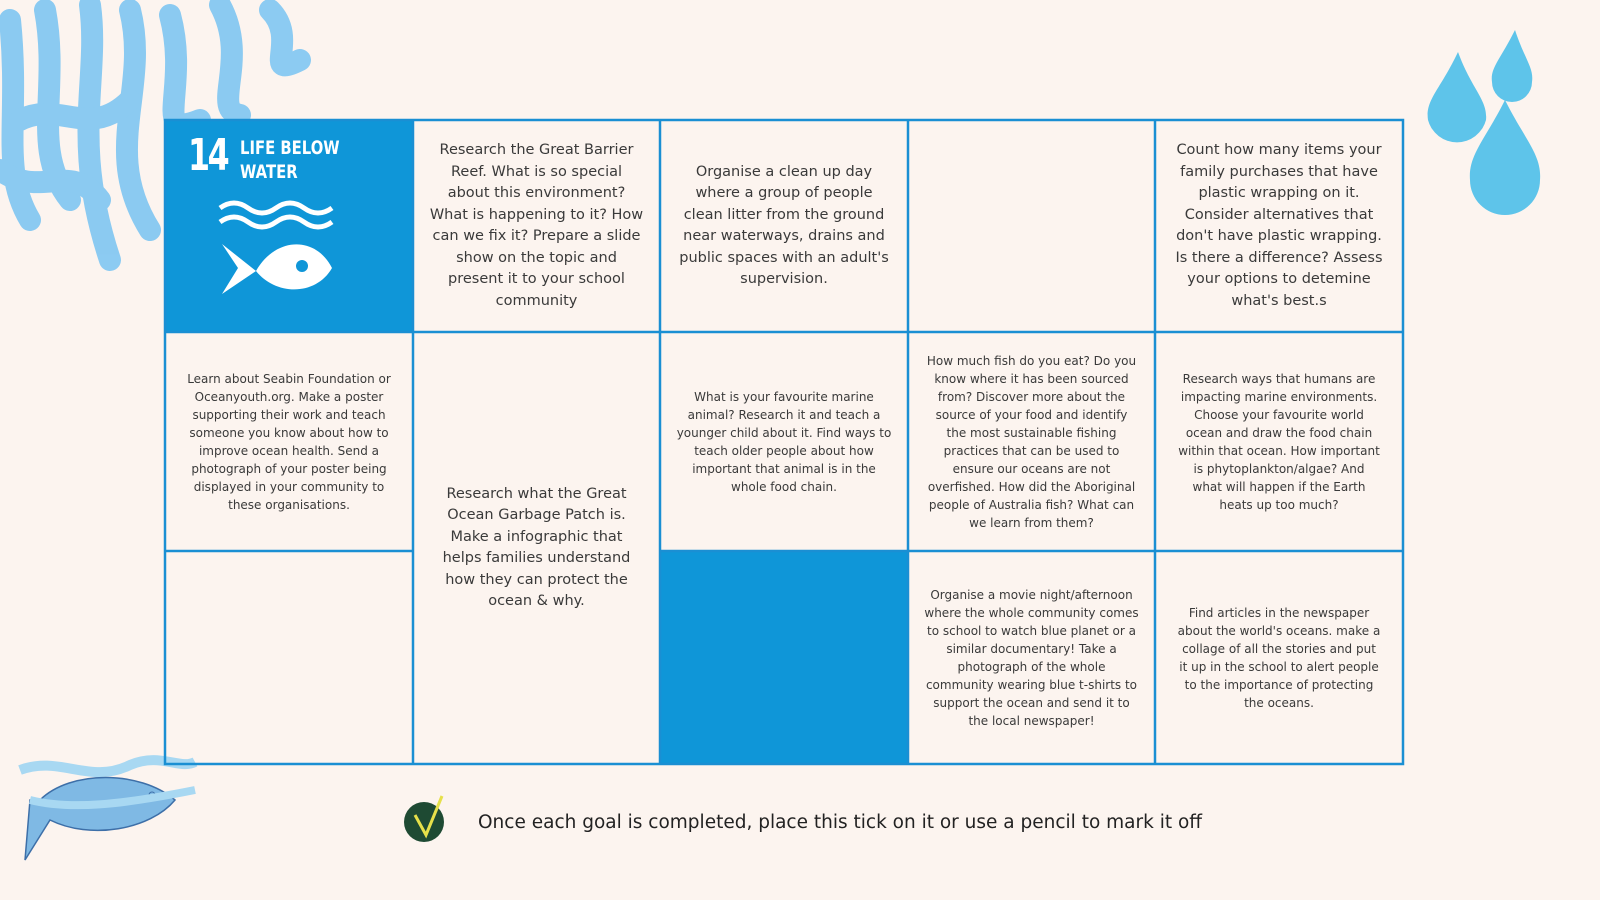 The image size is (1600, 900). What do you see at coordinates (209, 155) in the screenshot?
I see `logo-number: 14` at bounding box center [209, 155].